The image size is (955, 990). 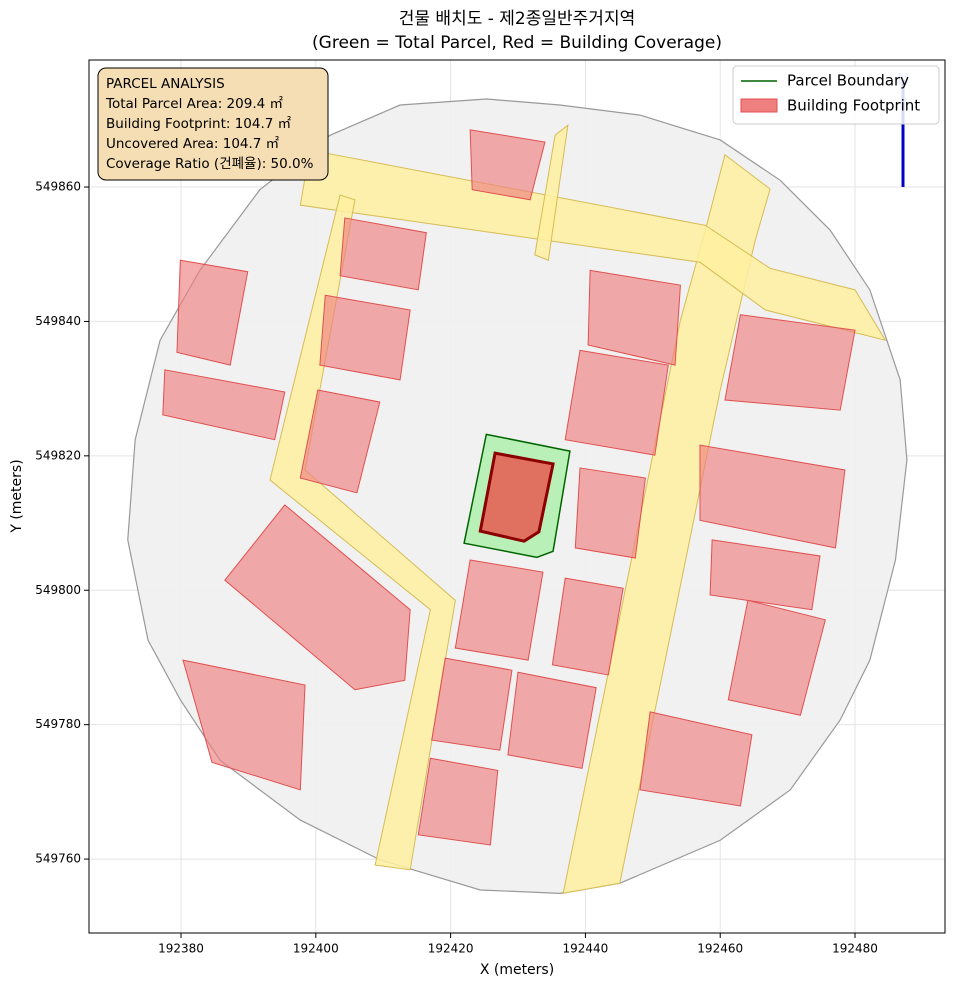 I want to click on legend-box, so click(x=836, y=95).